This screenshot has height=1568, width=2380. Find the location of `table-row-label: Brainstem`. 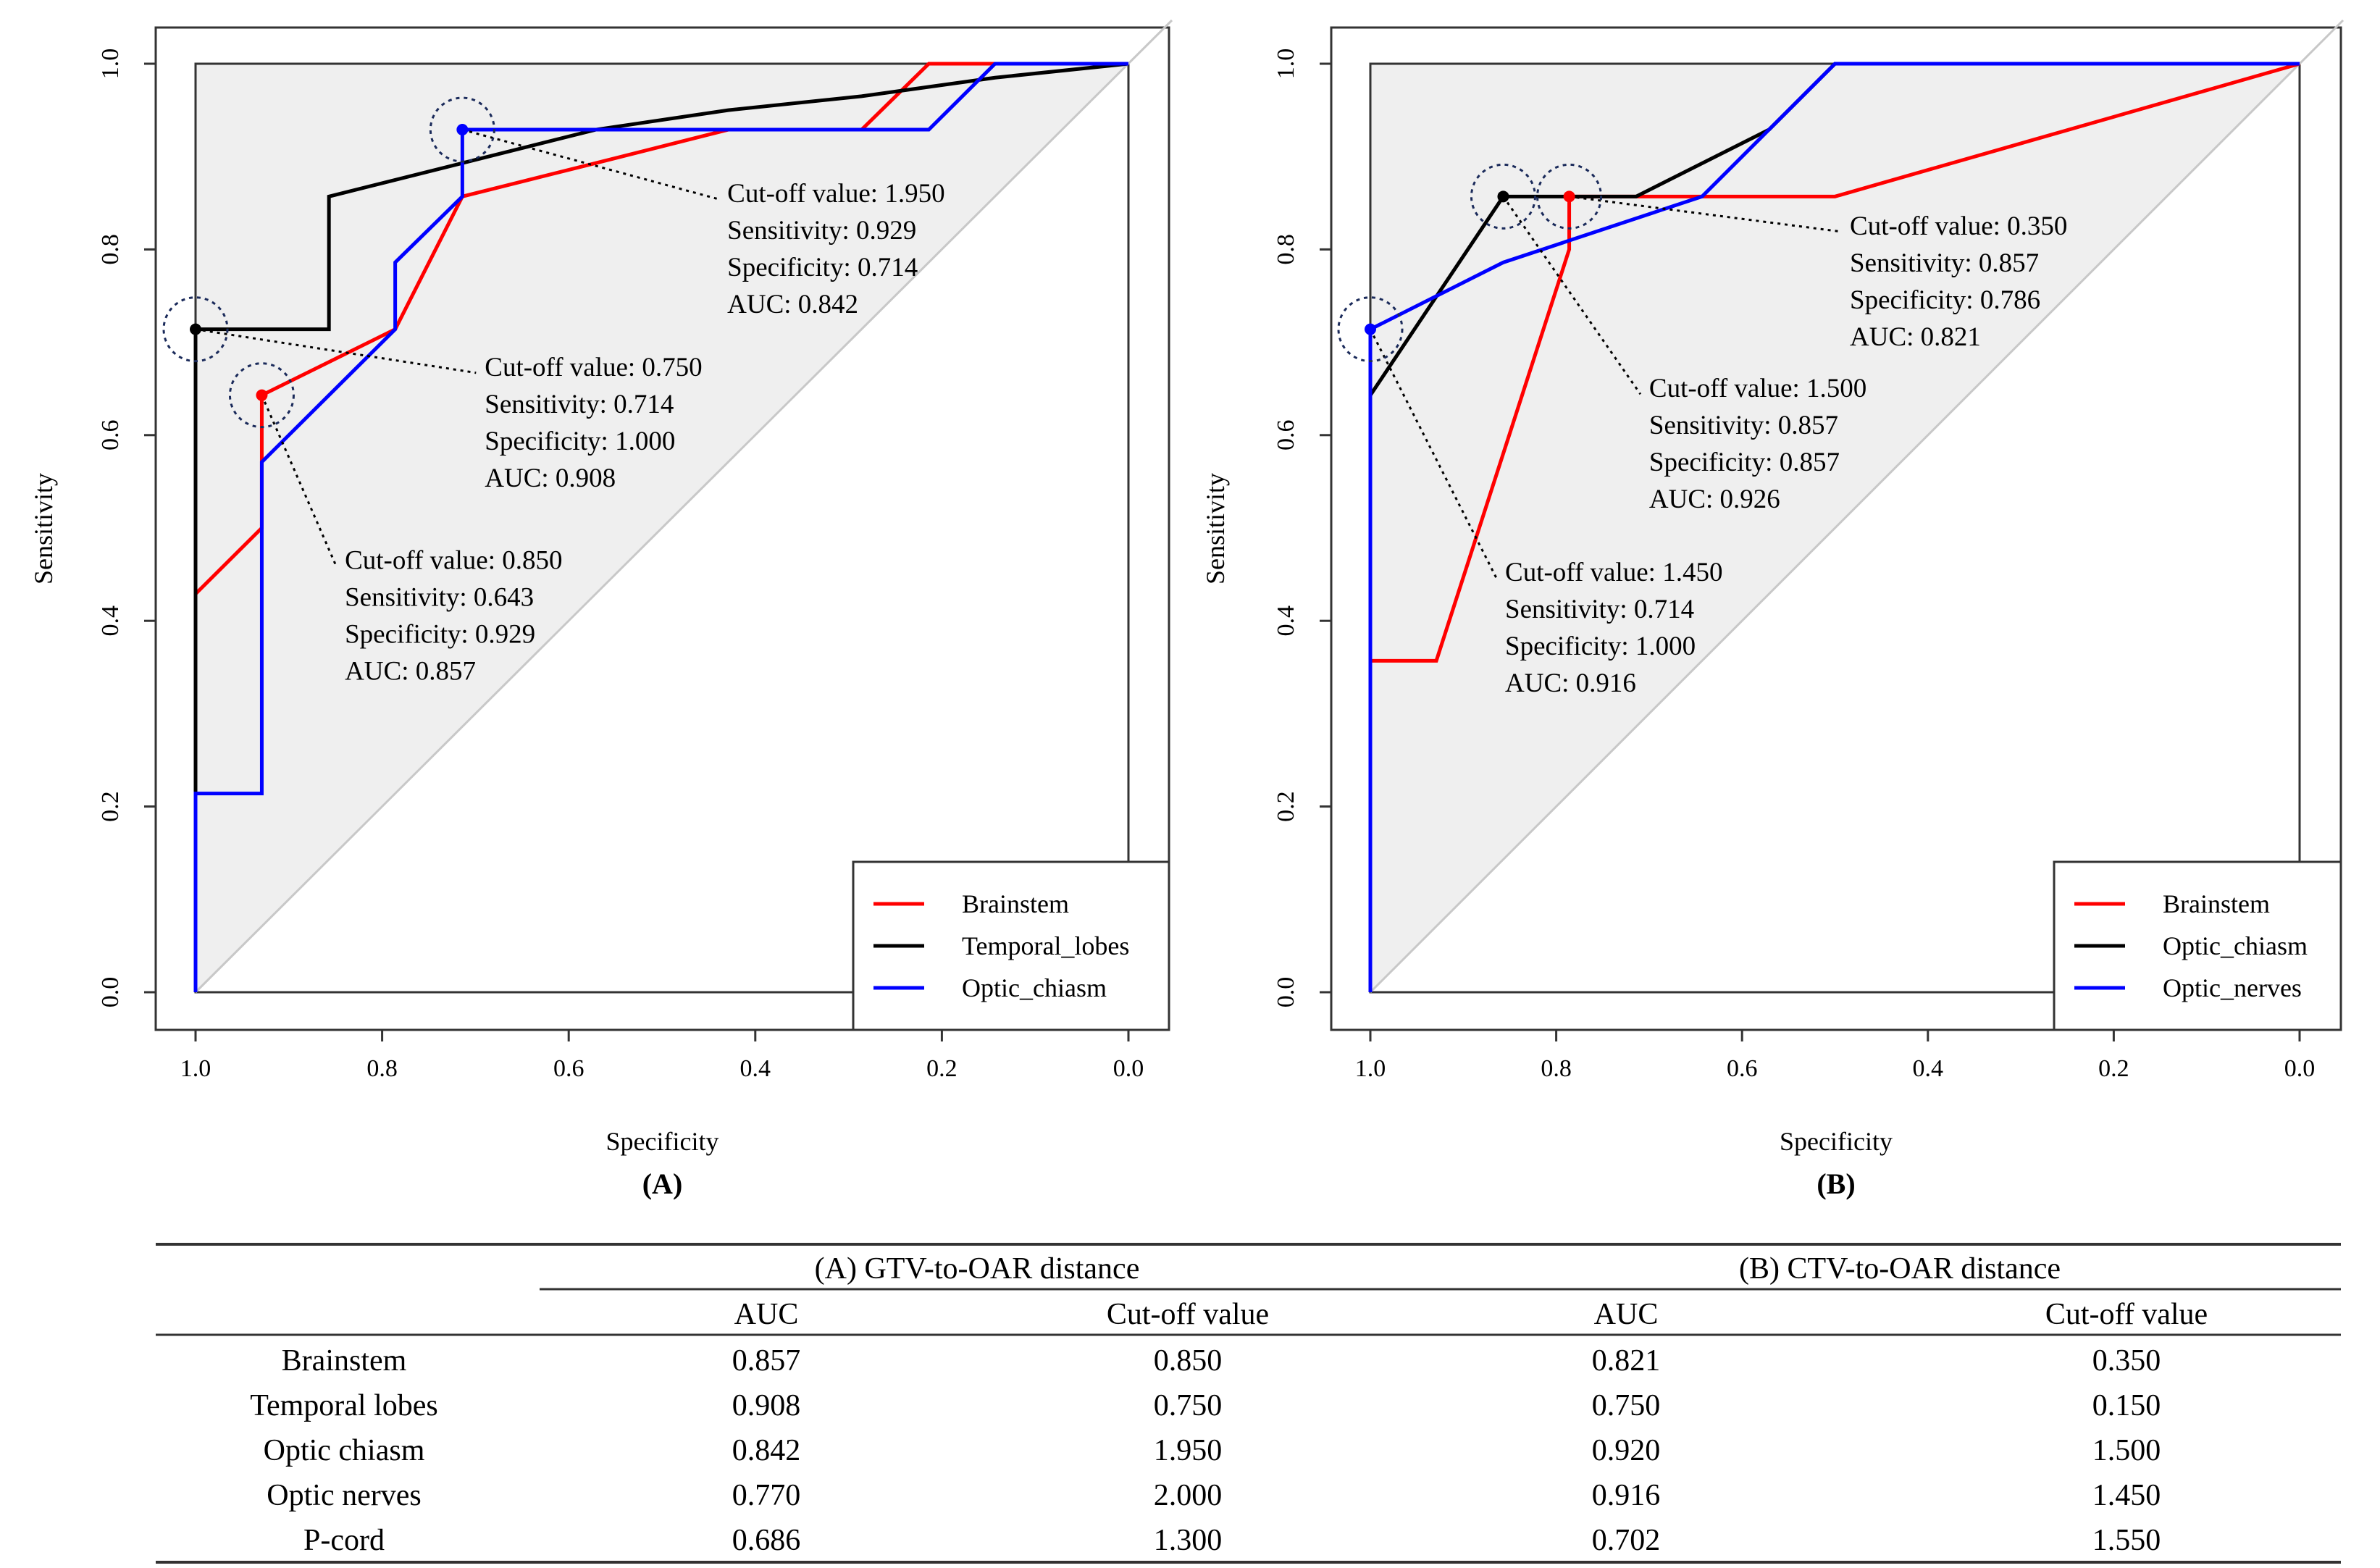

table-row-label: Brainstem is located at coordinates (344, 1361).